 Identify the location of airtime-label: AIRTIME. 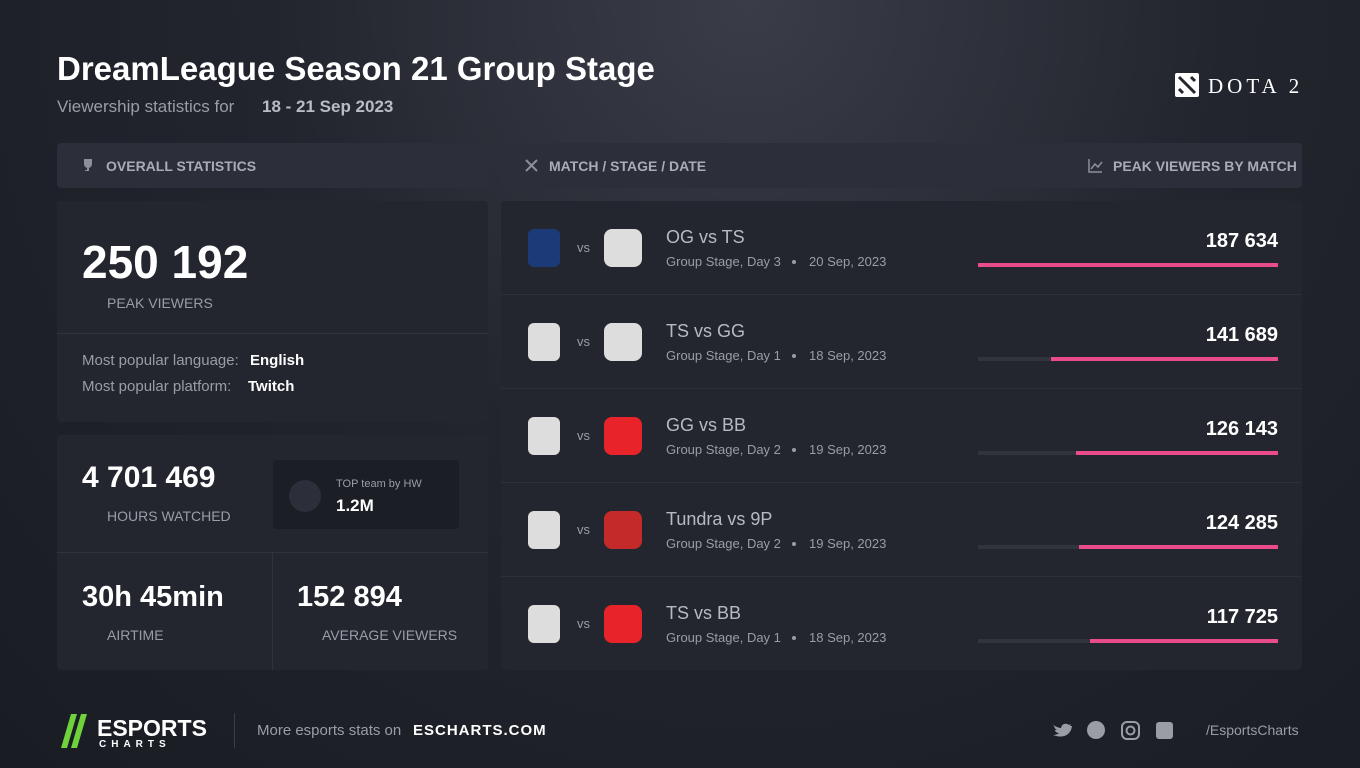
(135, 635).